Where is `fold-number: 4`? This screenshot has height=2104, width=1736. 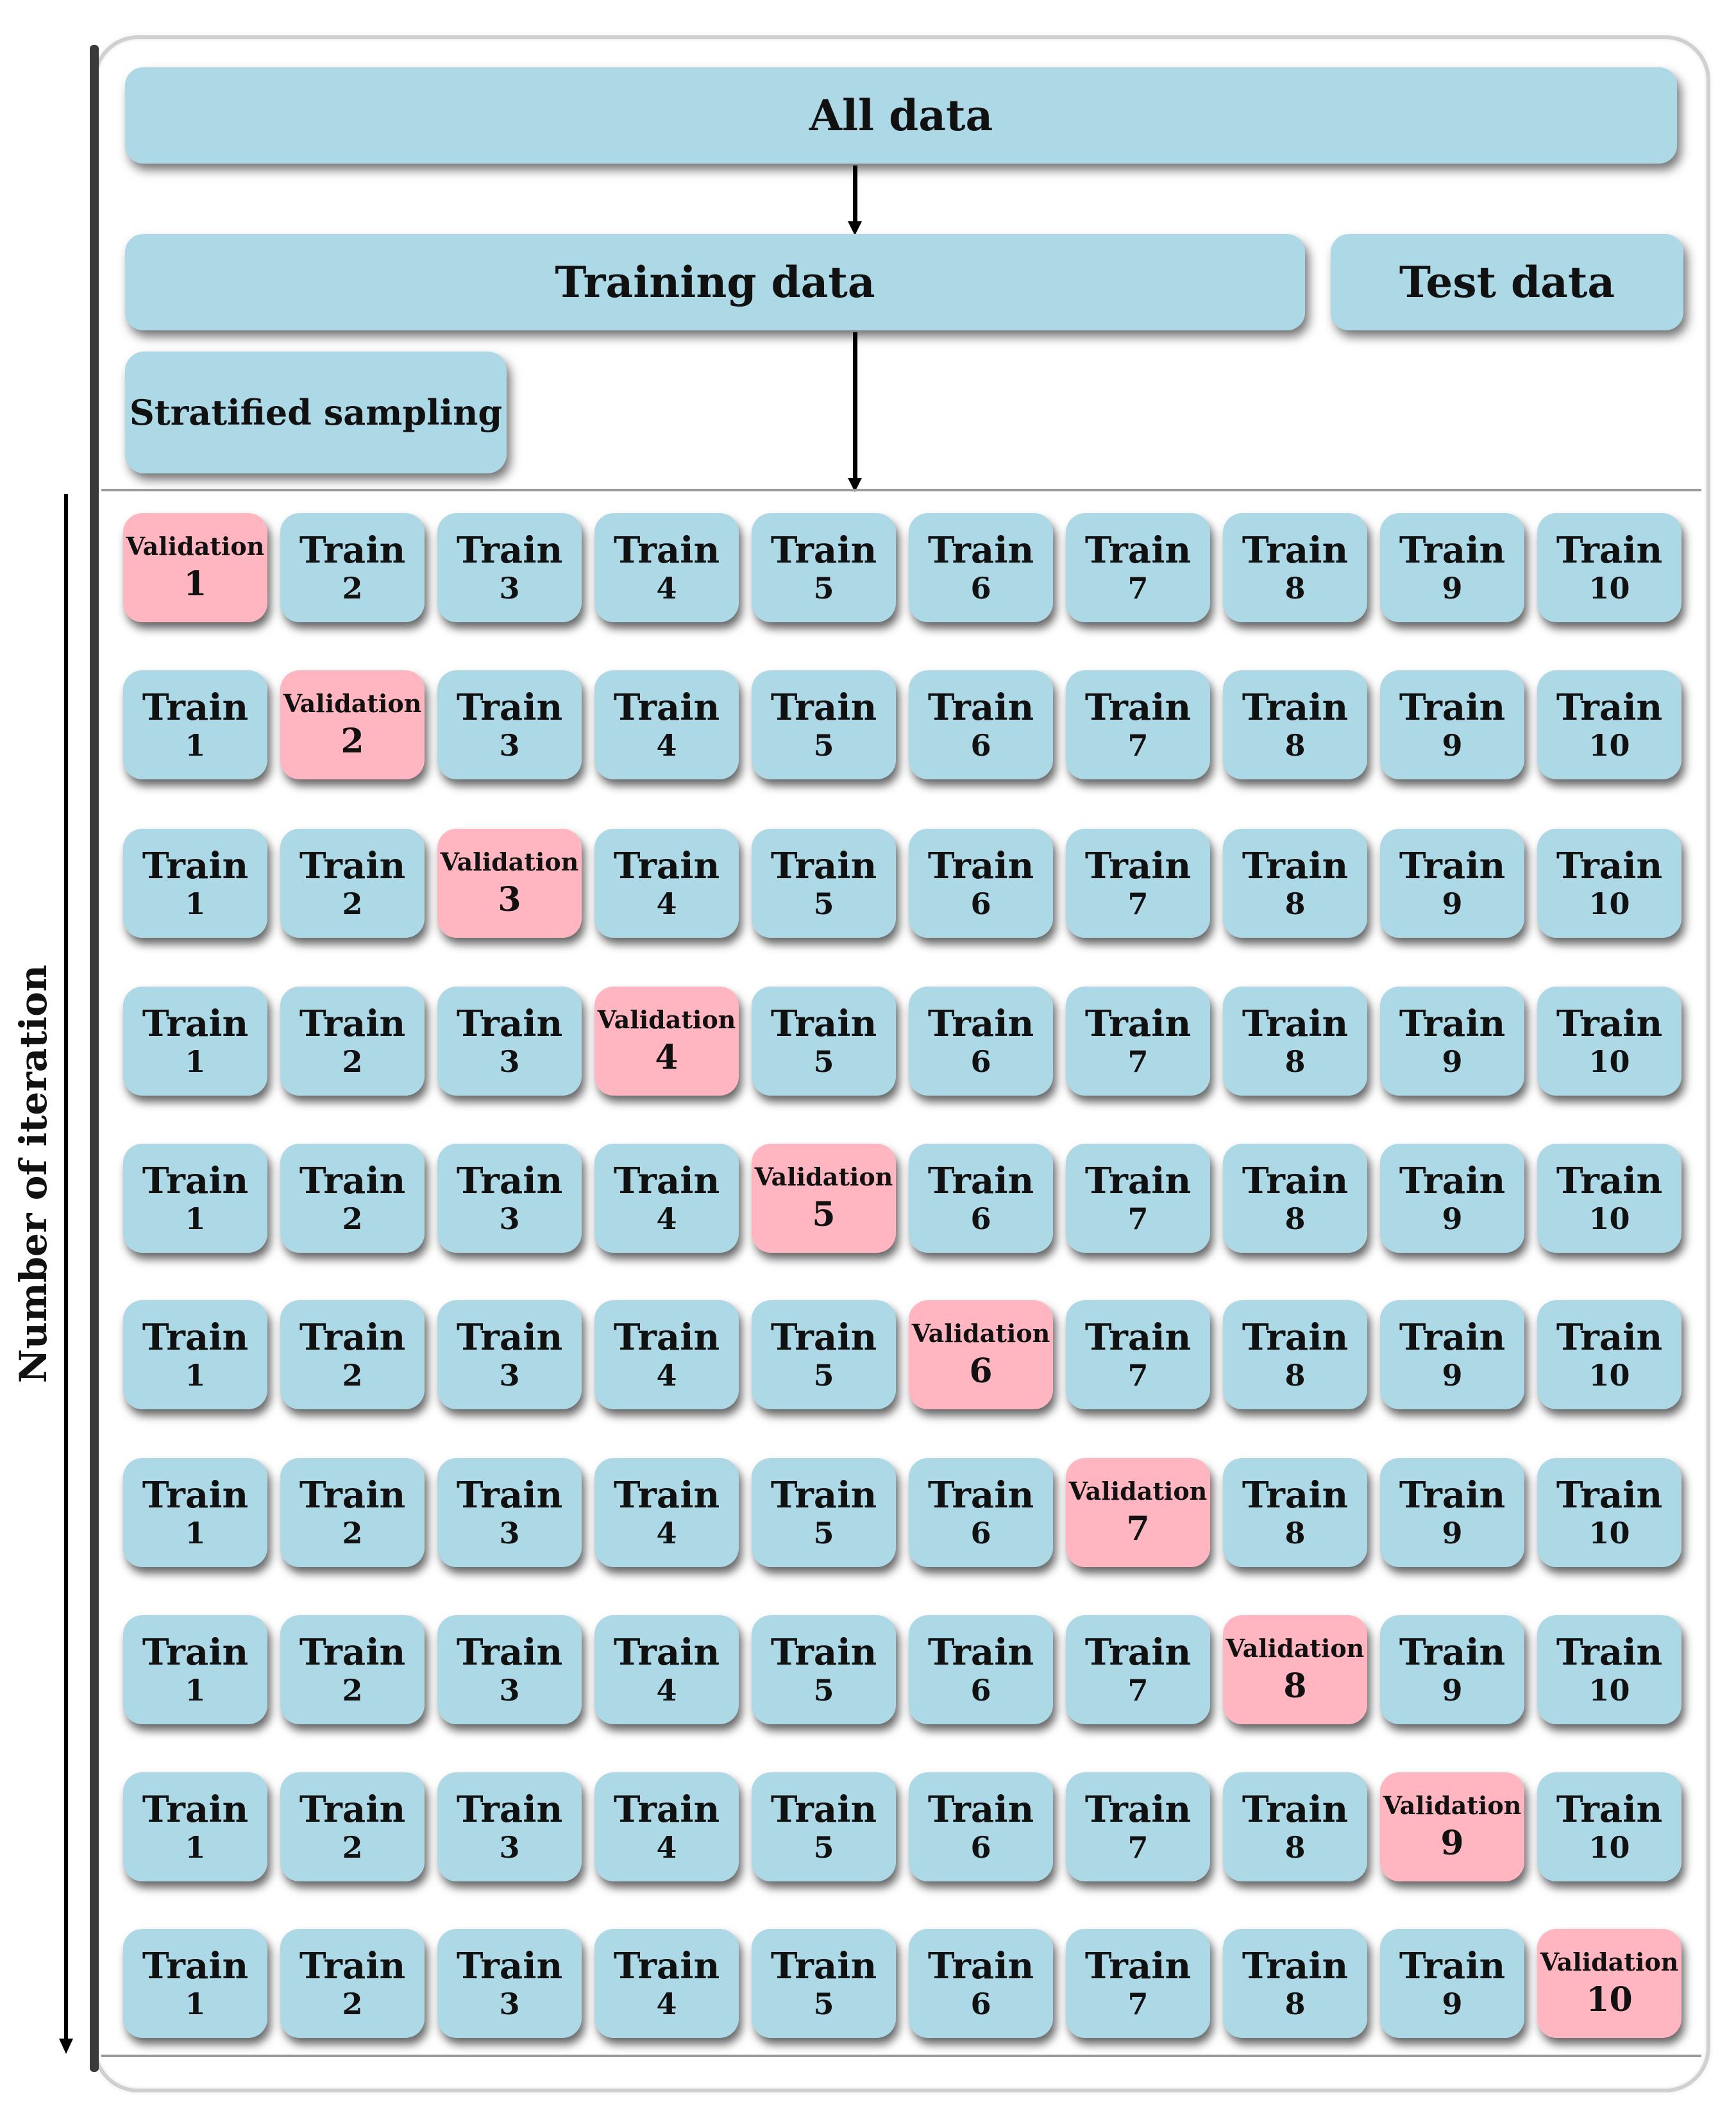
fold-number: 4 is located at coordinates (666, 588).